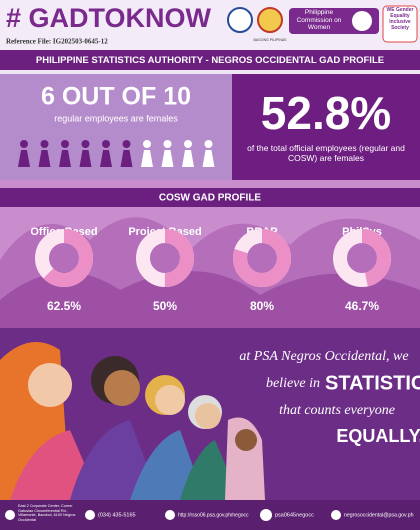 The height and width of the screenshot is (530, 420). I want to click on banner-bg, so click(210, 60).